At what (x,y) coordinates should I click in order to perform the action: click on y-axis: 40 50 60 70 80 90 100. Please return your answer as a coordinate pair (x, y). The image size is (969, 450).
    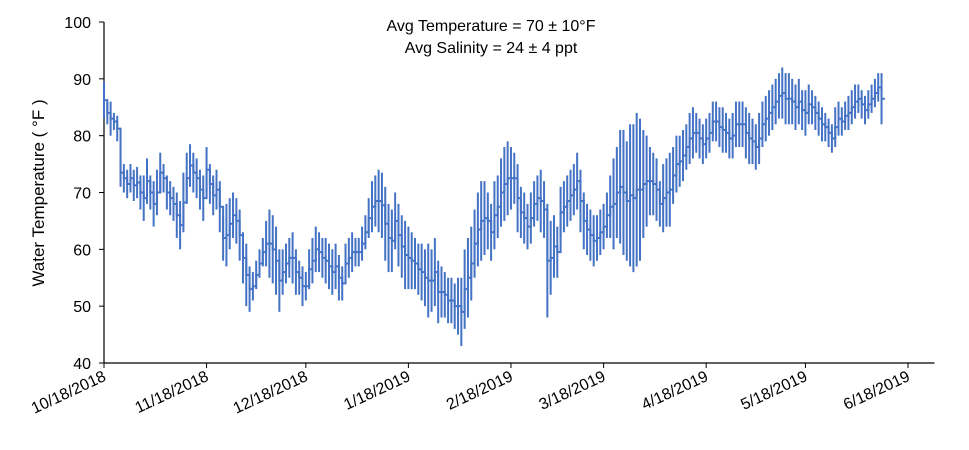
    Looking at the image, I should click on (84, 194).